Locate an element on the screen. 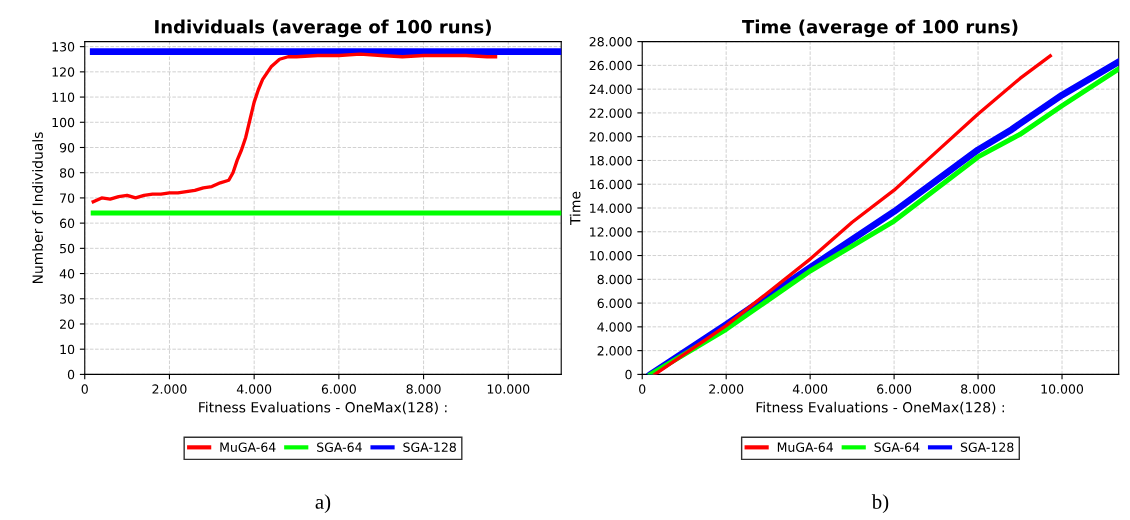 This screenshot has height=520, width=1130. y-tick-label: 10 is located at coordinates (67, 349).